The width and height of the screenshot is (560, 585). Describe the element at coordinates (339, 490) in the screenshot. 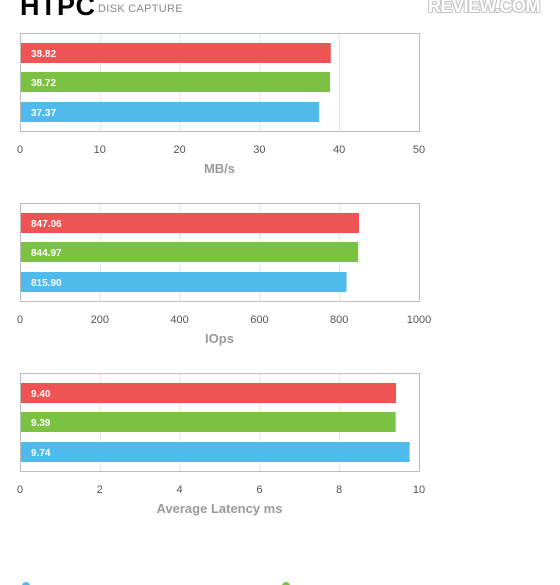

I see `tick-label: 8` at that location.